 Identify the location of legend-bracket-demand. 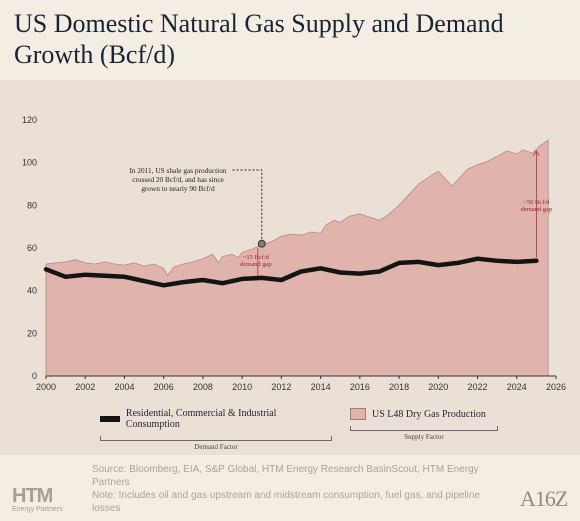
(216, 438).